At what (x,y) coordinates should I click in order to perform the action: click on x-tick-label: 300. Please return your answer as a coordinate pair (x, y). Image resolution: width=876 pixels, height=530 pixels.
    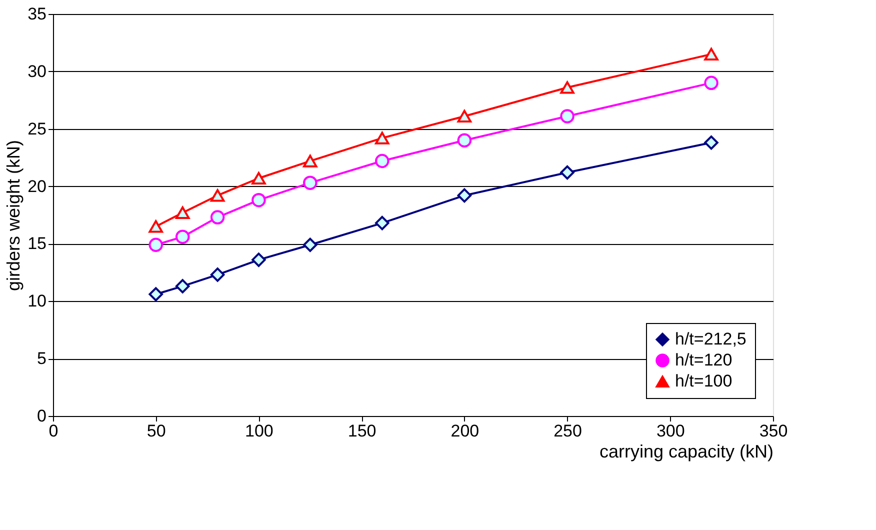
    Looking at the image, I should click on (670, 431).